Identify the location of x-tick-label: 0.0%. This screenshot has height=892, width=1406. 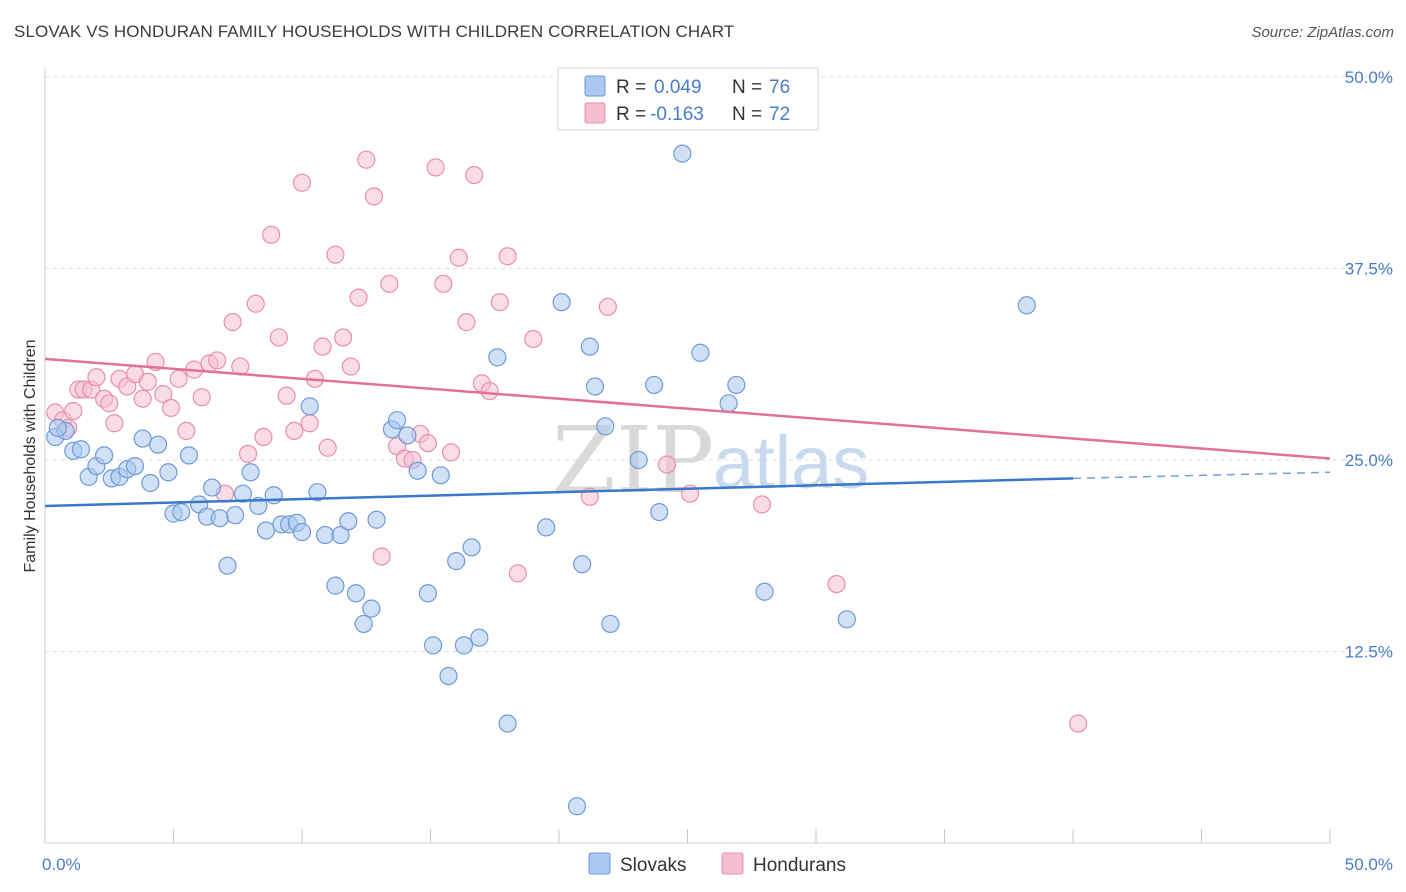
(61, 864).